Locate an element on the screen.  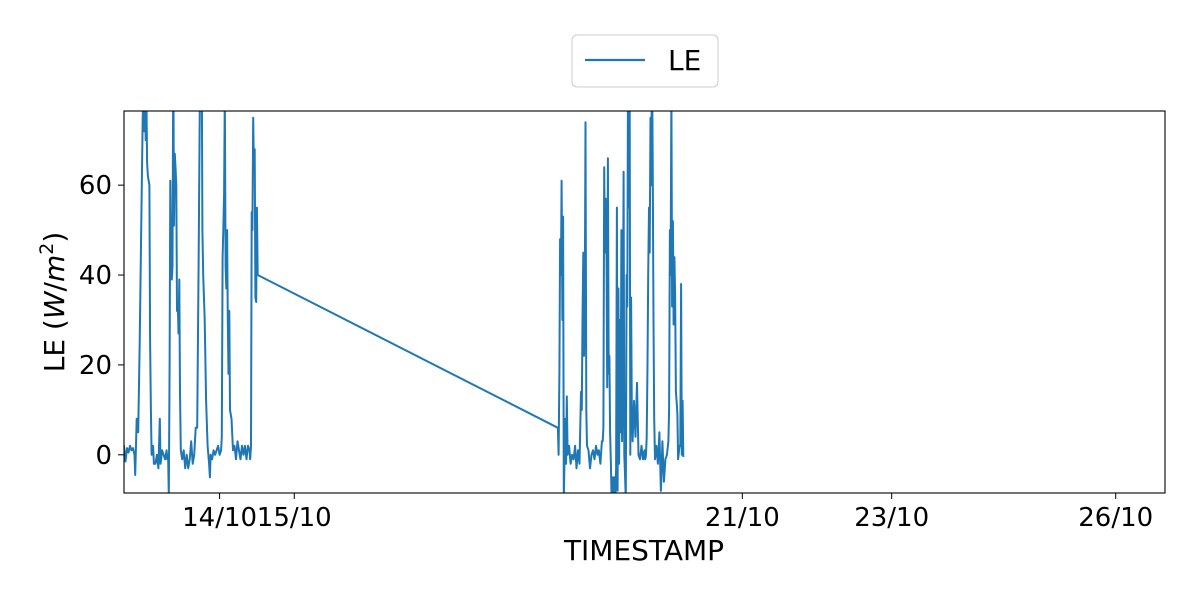
y-tick-label: 40 is located at coordinates (95, 276).